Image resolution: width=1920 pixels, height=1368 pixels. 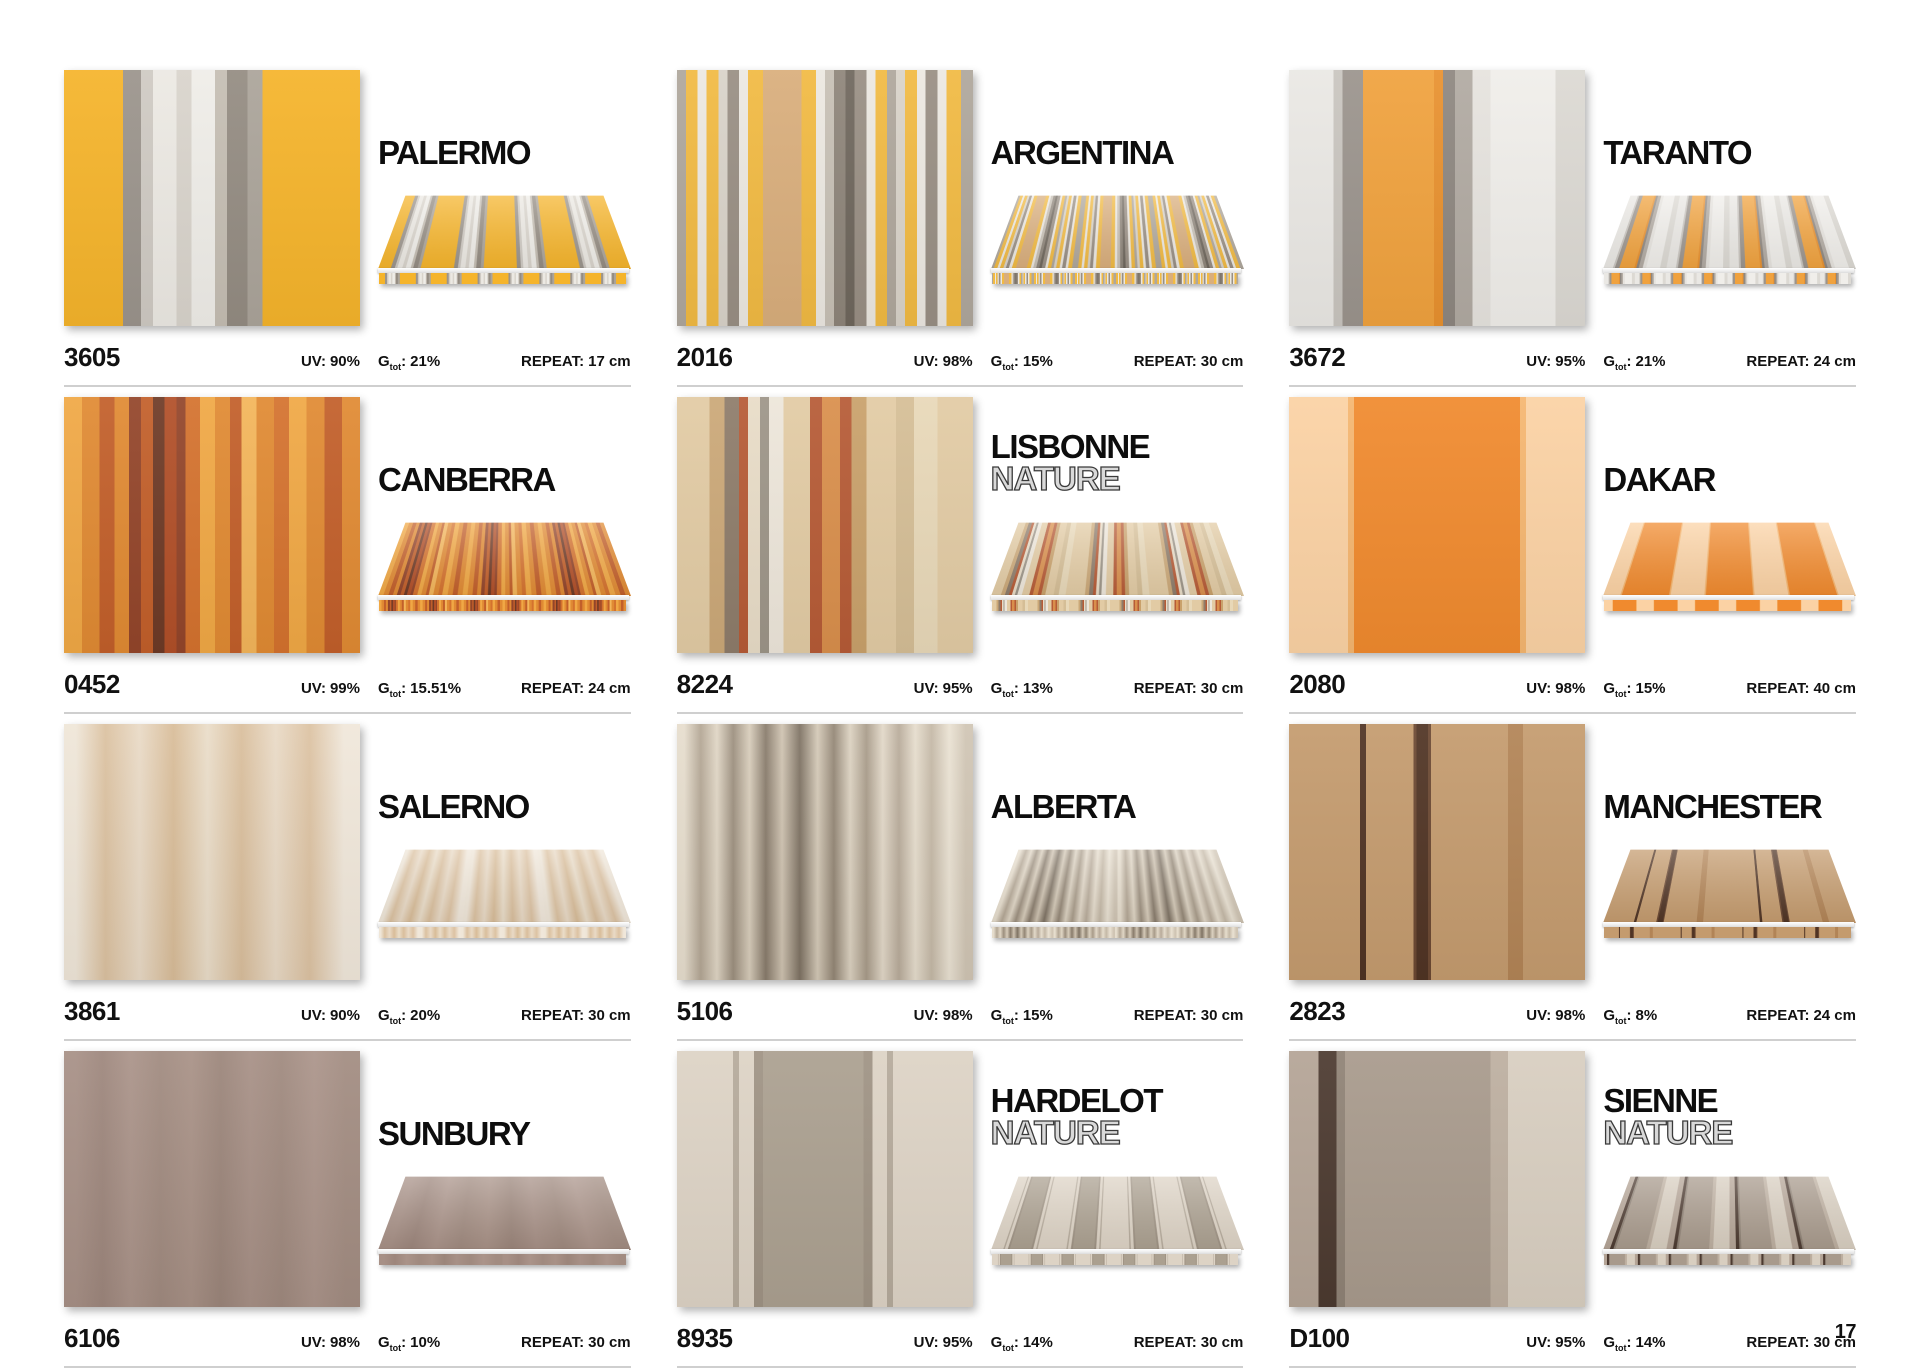 I want to click on product-info-right: Gtot: 15% REPEAT: 30 cm, so click(x=1117, y=1016).